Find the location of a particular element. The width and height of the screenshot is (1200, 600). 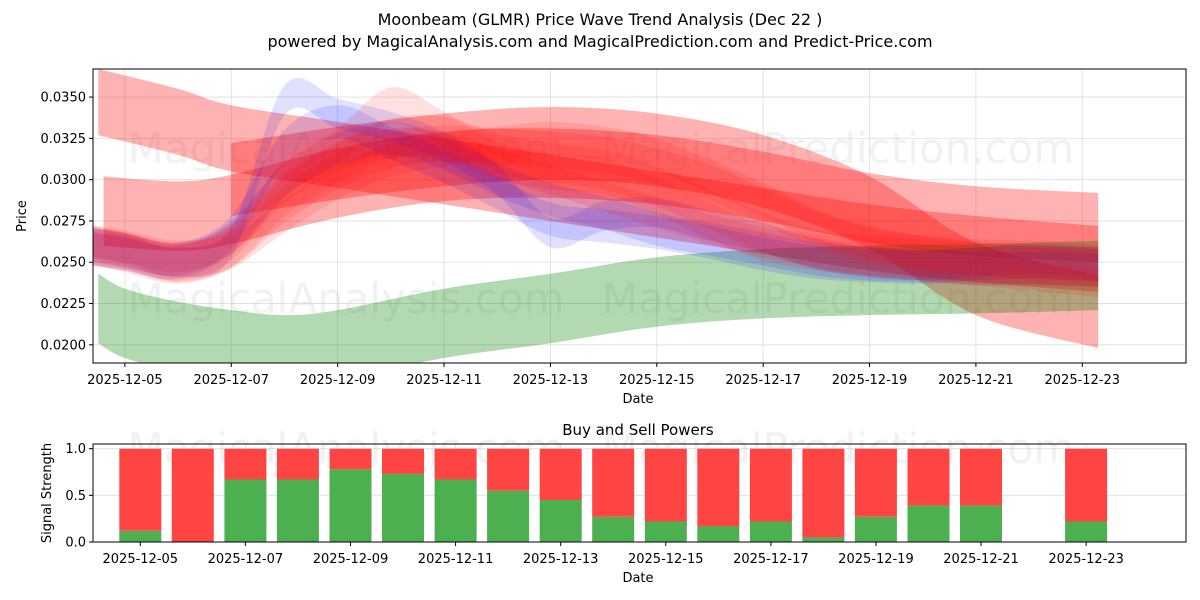

price-x-tick-label: 2025-12-15 is located at coordinates (657, 380).